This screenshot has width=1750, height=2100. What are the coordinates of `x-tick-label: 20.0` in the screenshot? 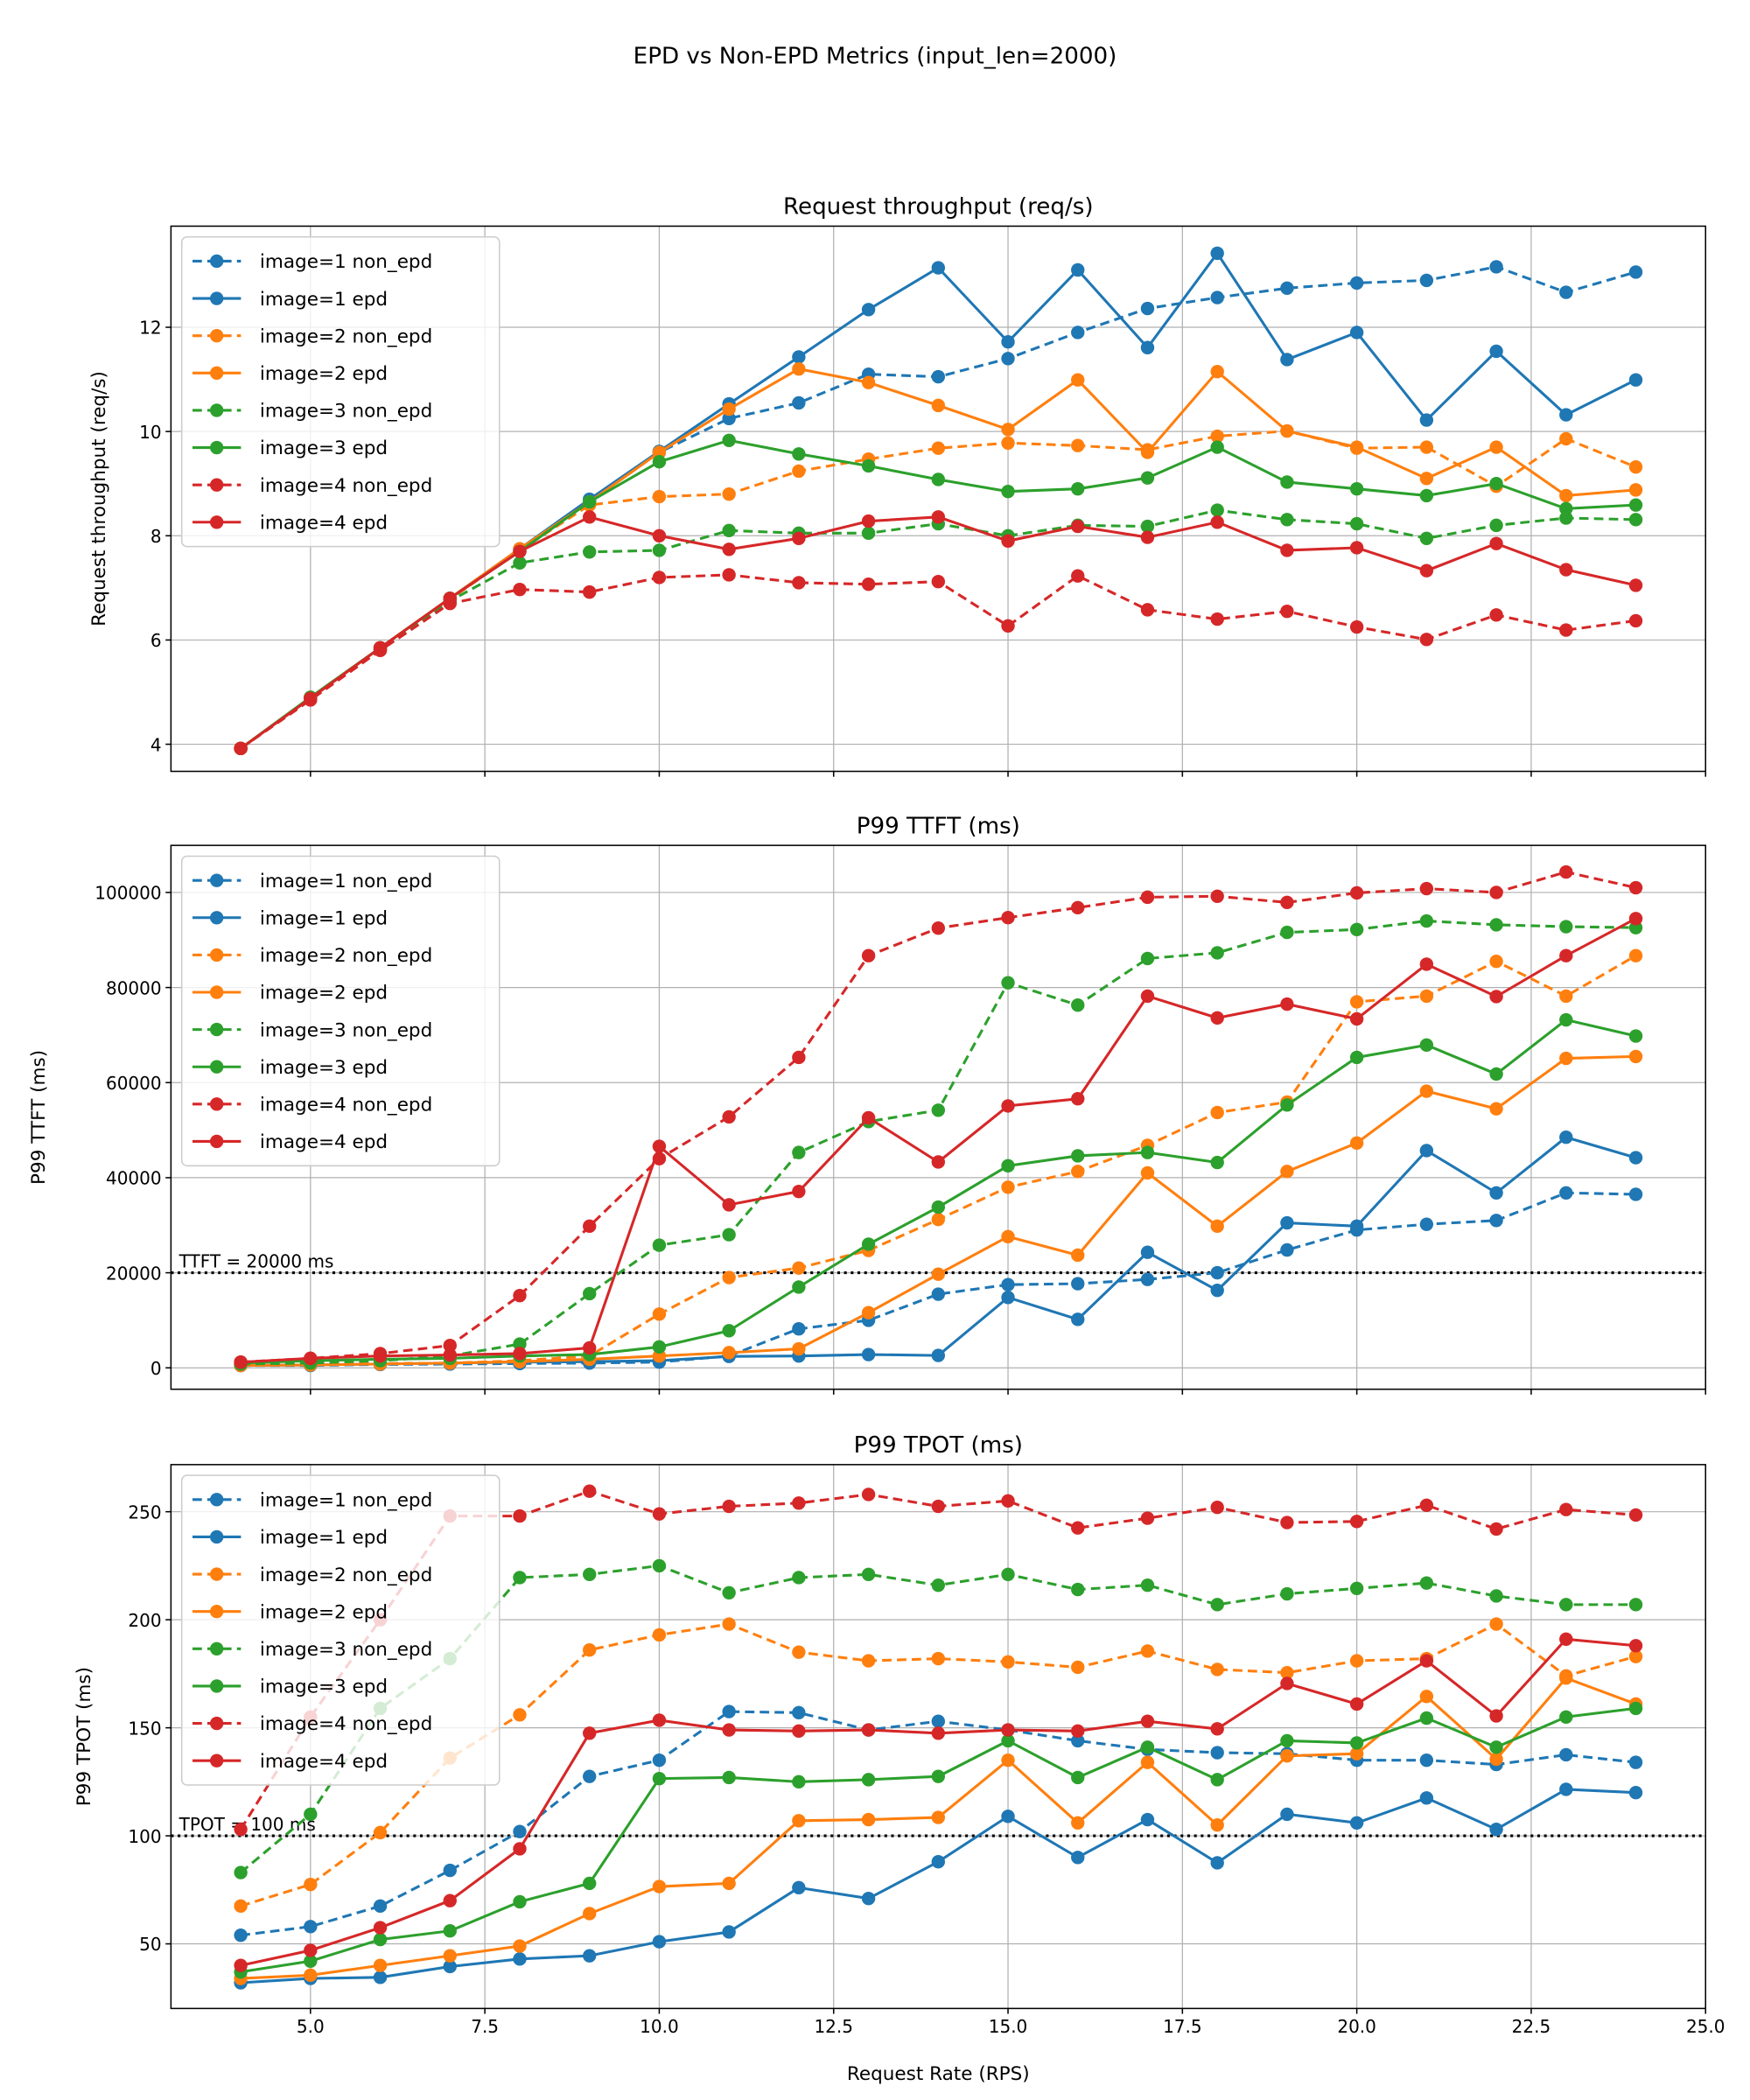 It's located at (1356, 2026).